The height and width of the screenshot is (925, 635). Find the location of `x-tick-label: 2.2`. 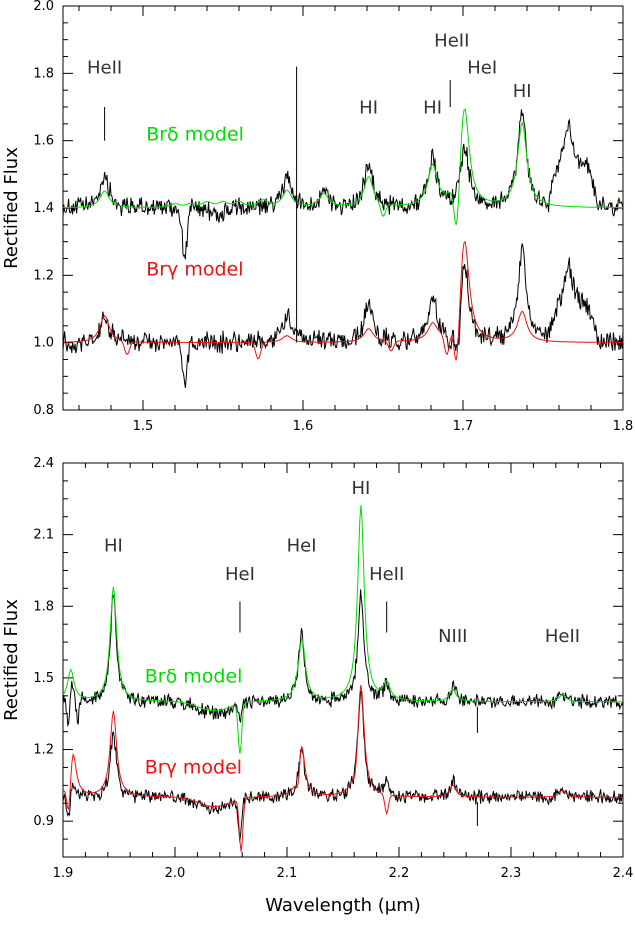

x-tick-label: 2.2 is located at coordinates (399, 873).